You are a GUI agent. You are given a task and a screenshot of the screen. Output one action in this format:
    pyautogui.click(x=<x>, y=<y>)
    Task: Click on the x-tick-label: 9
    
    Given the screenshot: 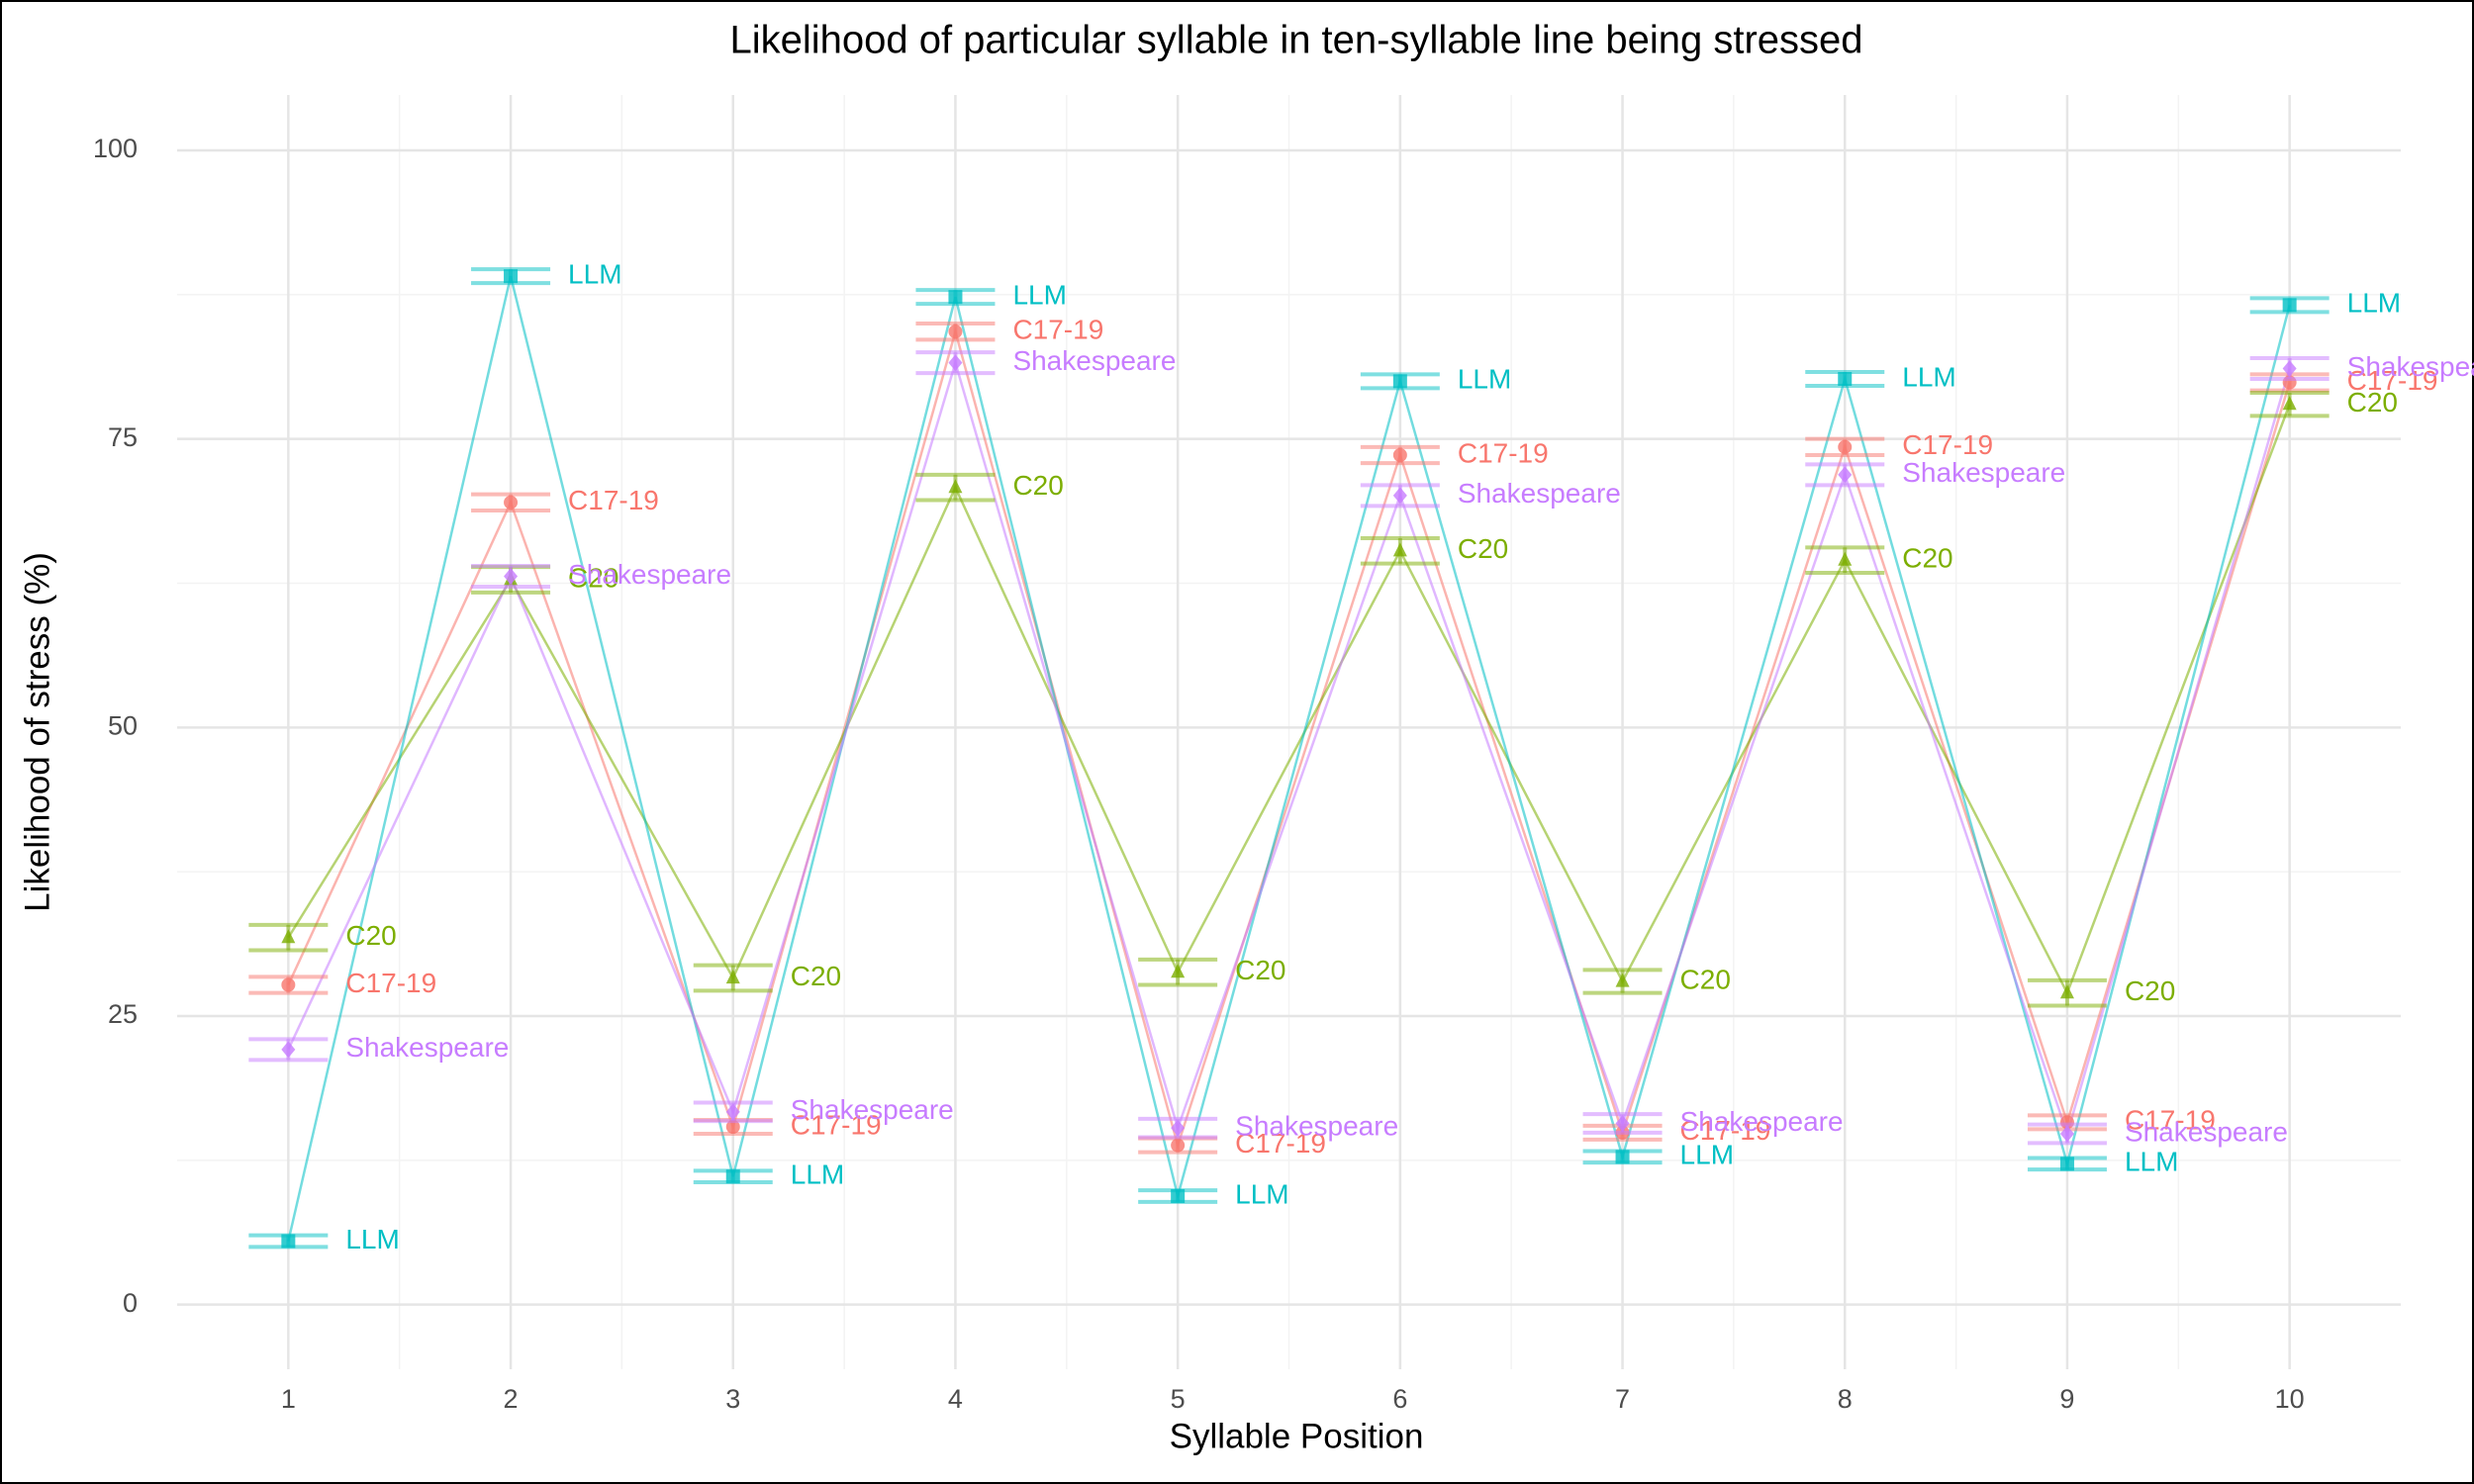 What is the action you would take?
    pyautogui.click(x=2066, y=1399)
    